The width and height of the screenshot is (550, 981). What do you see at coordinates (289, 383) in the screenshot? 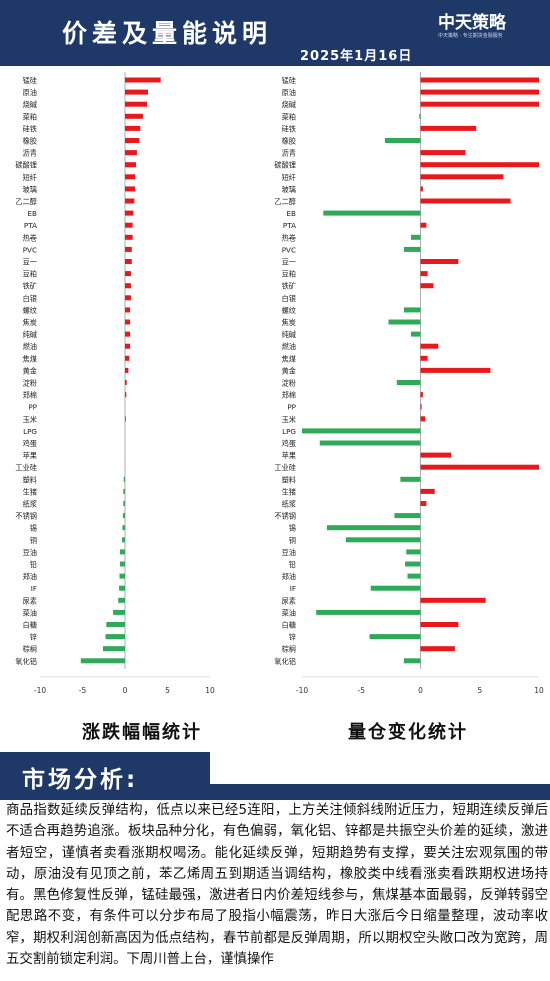
I see `right-category-label: 淀粉` at bounding box center [289, 383].